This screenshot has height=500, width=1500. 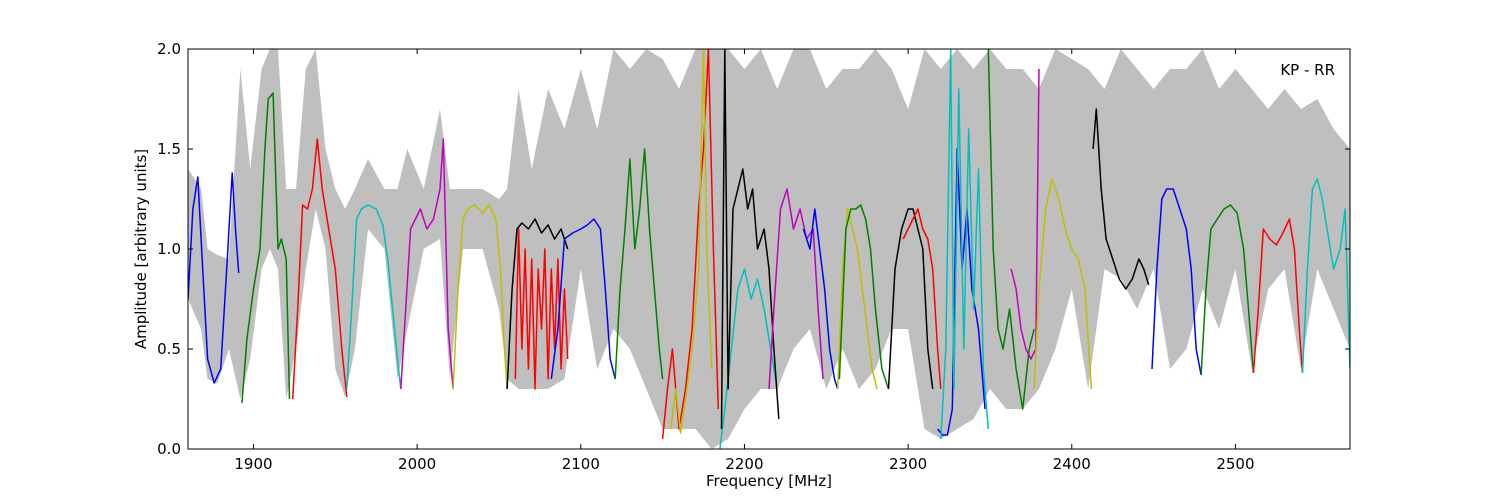 What do you see at coordinates (169, 449) in the screenshot?
I see `y-tick-label: 0.0` at bounding box center [169, 449].